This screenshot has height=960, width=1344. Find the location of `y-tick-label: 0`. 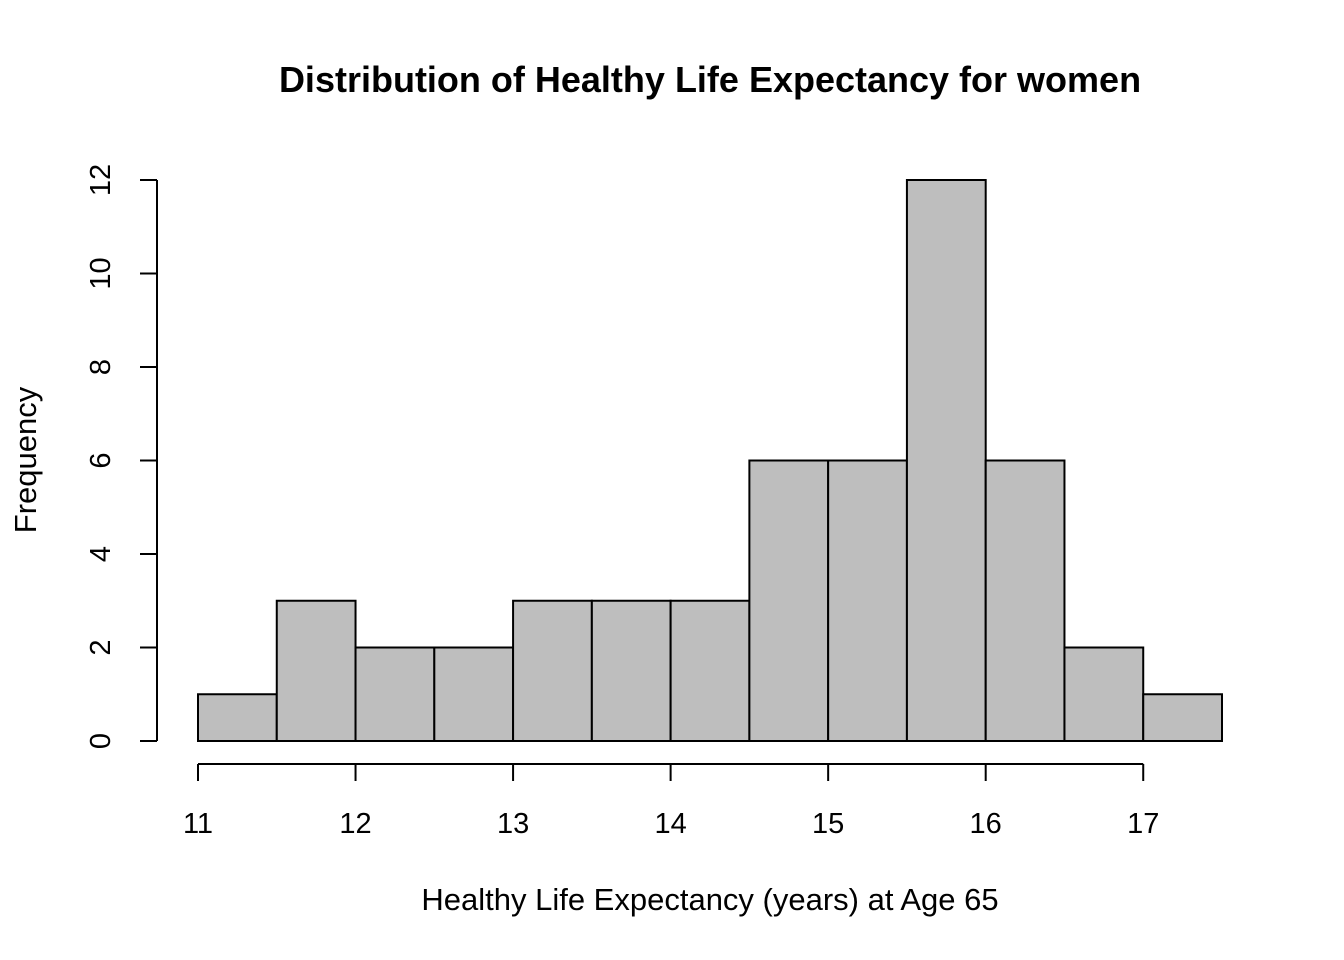

y-tick-label: 0 is located at coordinates (101, 741).